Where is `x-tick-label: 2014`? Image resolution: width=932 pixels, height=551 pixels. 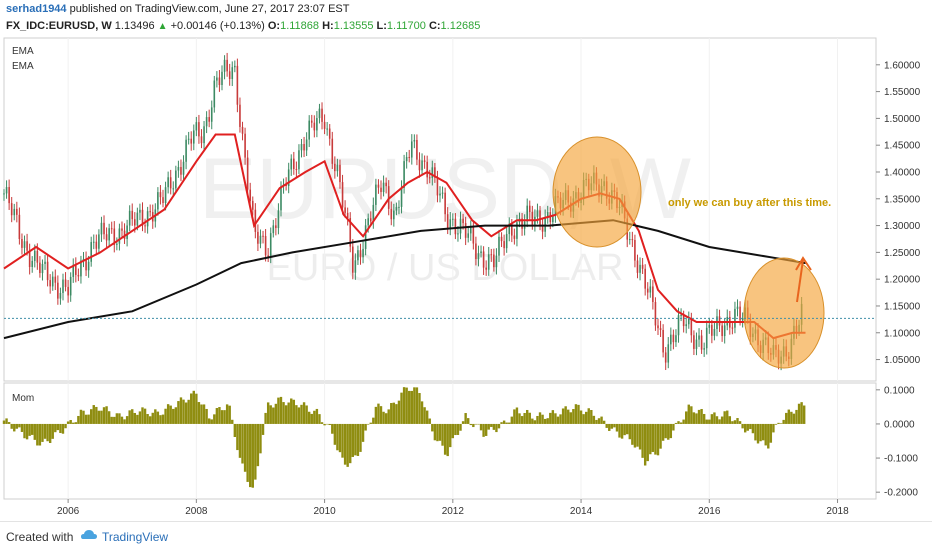 x-tick-label: 2014 is located at coordinates (581, 511).